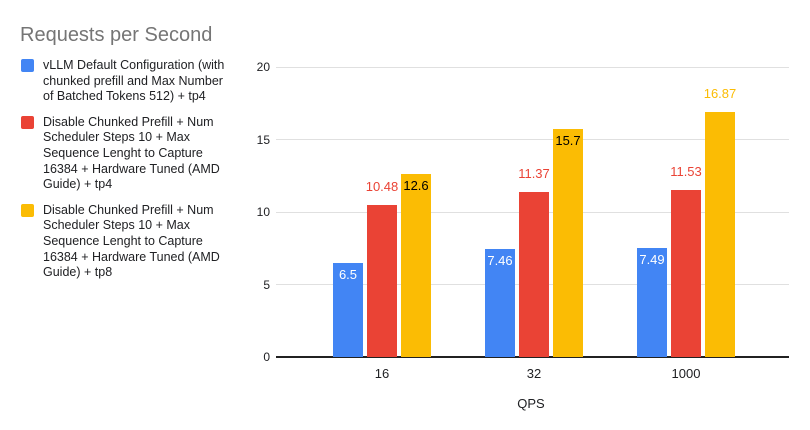  What do you see at coordinates (116, 35) in the screenshot?
I see `chart-title: Requests per Second` at bounding box center [116, 35].